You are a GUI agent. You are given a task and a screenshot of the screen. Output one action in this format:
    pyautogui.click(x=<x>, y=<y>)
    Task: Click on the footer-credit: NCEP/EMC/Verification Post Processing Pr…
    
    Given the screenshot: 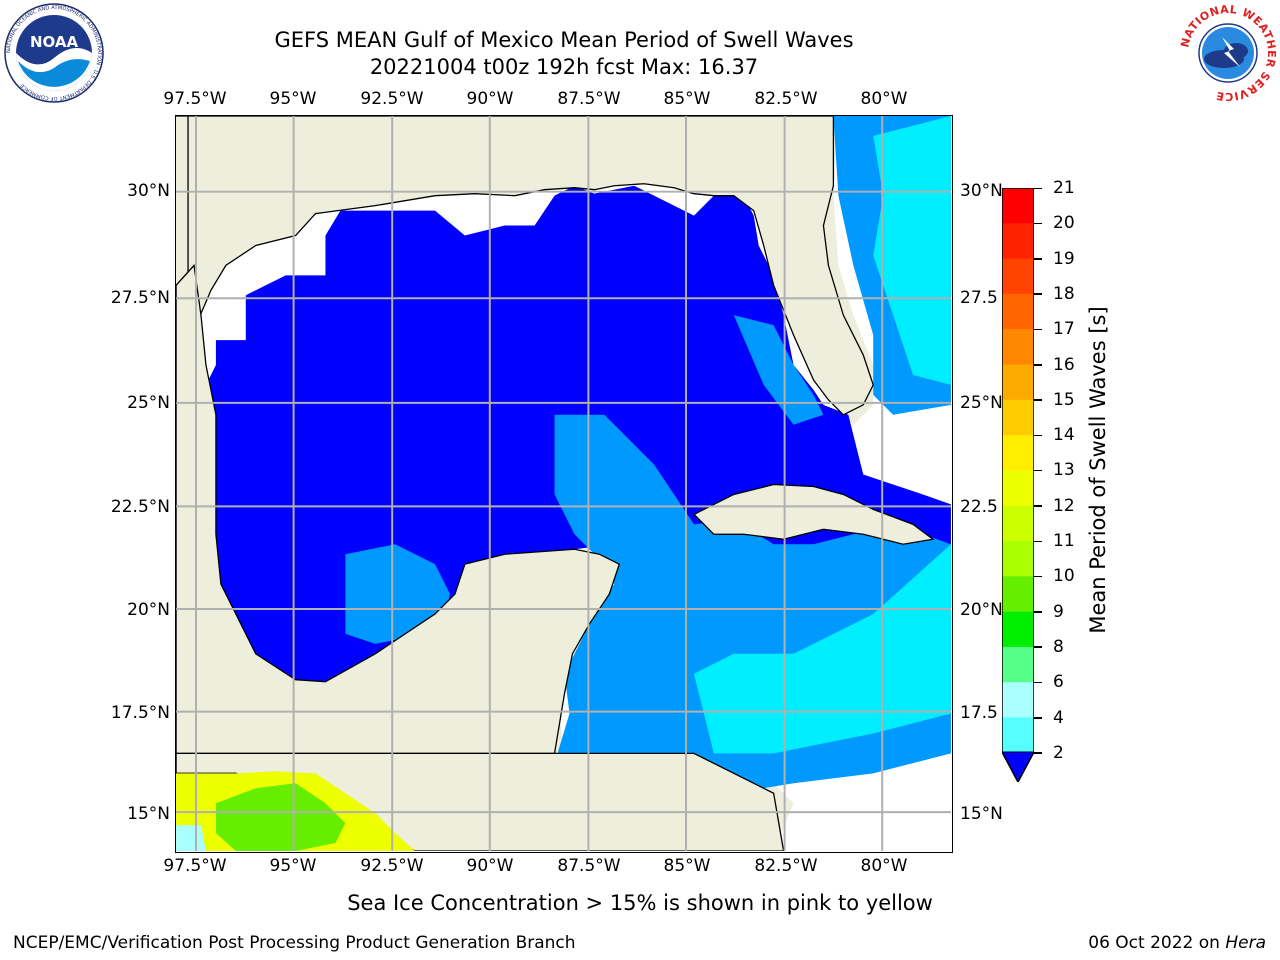 What is the action you would take?
    pyautogui.click(x=294, y=943)
    